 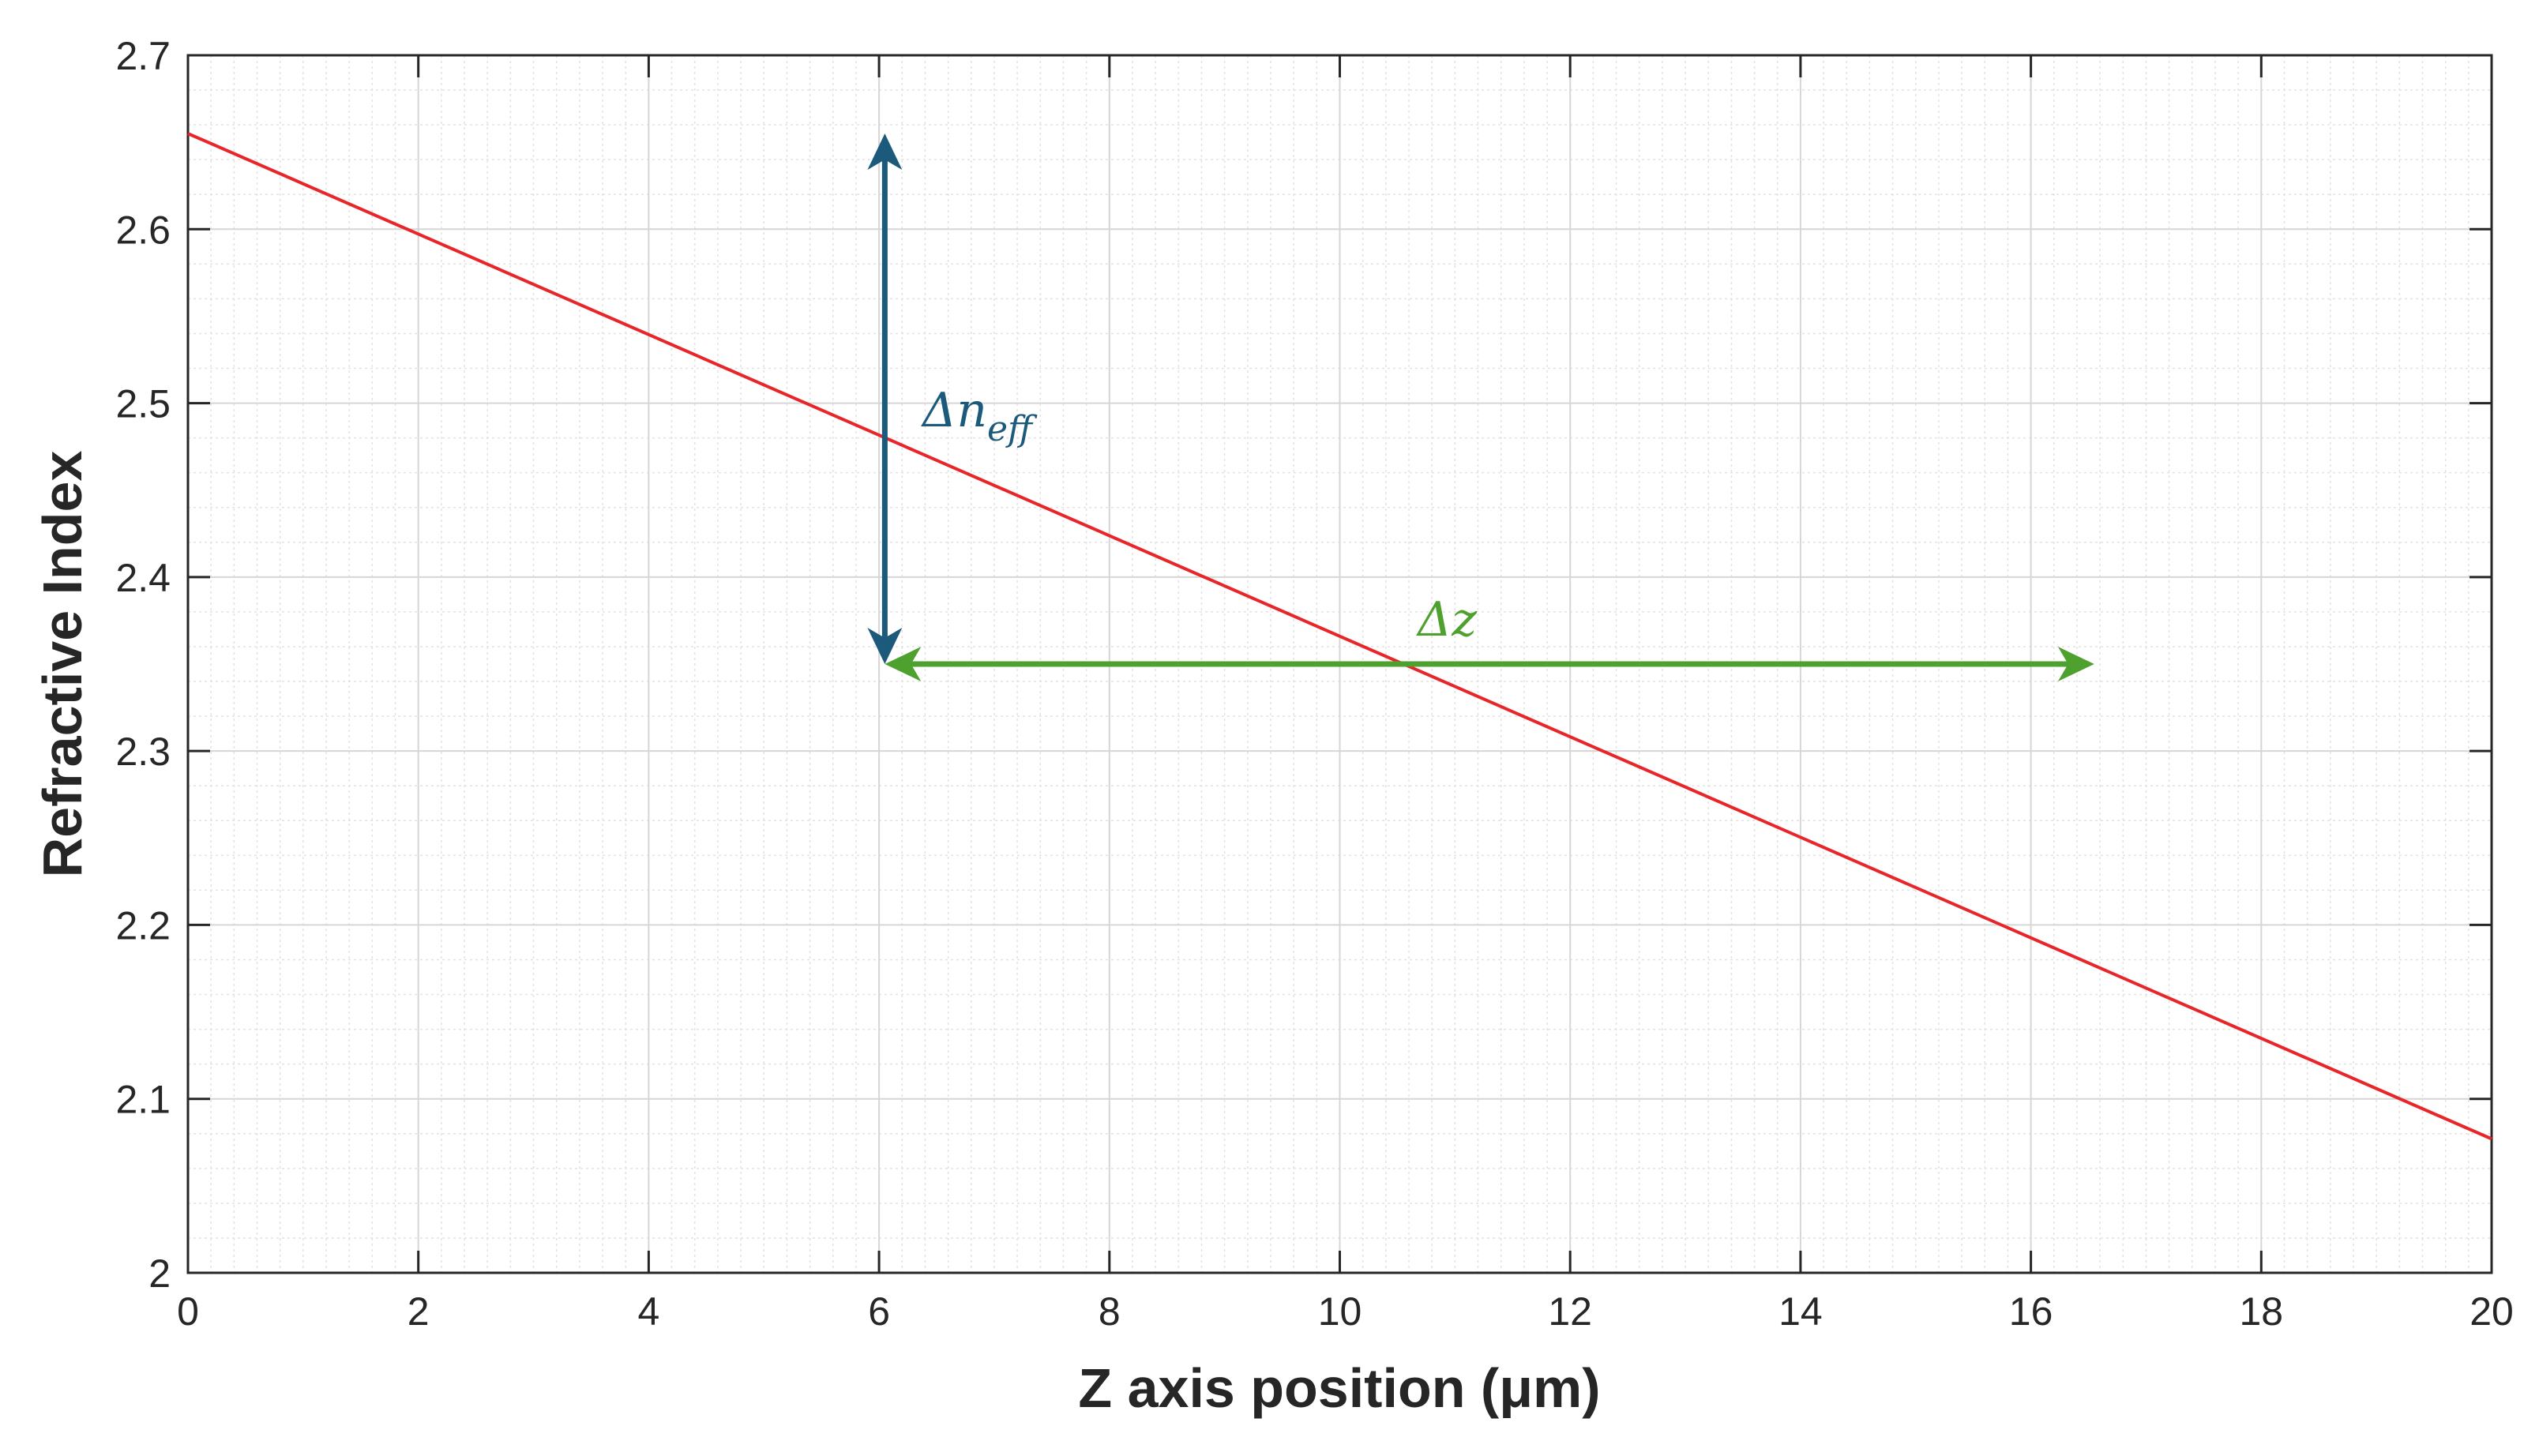 What do you see at coordinates (1447, 619) in the screenshot?
I see `delta-z-label: Δz` at bounding box center [1447, 619].